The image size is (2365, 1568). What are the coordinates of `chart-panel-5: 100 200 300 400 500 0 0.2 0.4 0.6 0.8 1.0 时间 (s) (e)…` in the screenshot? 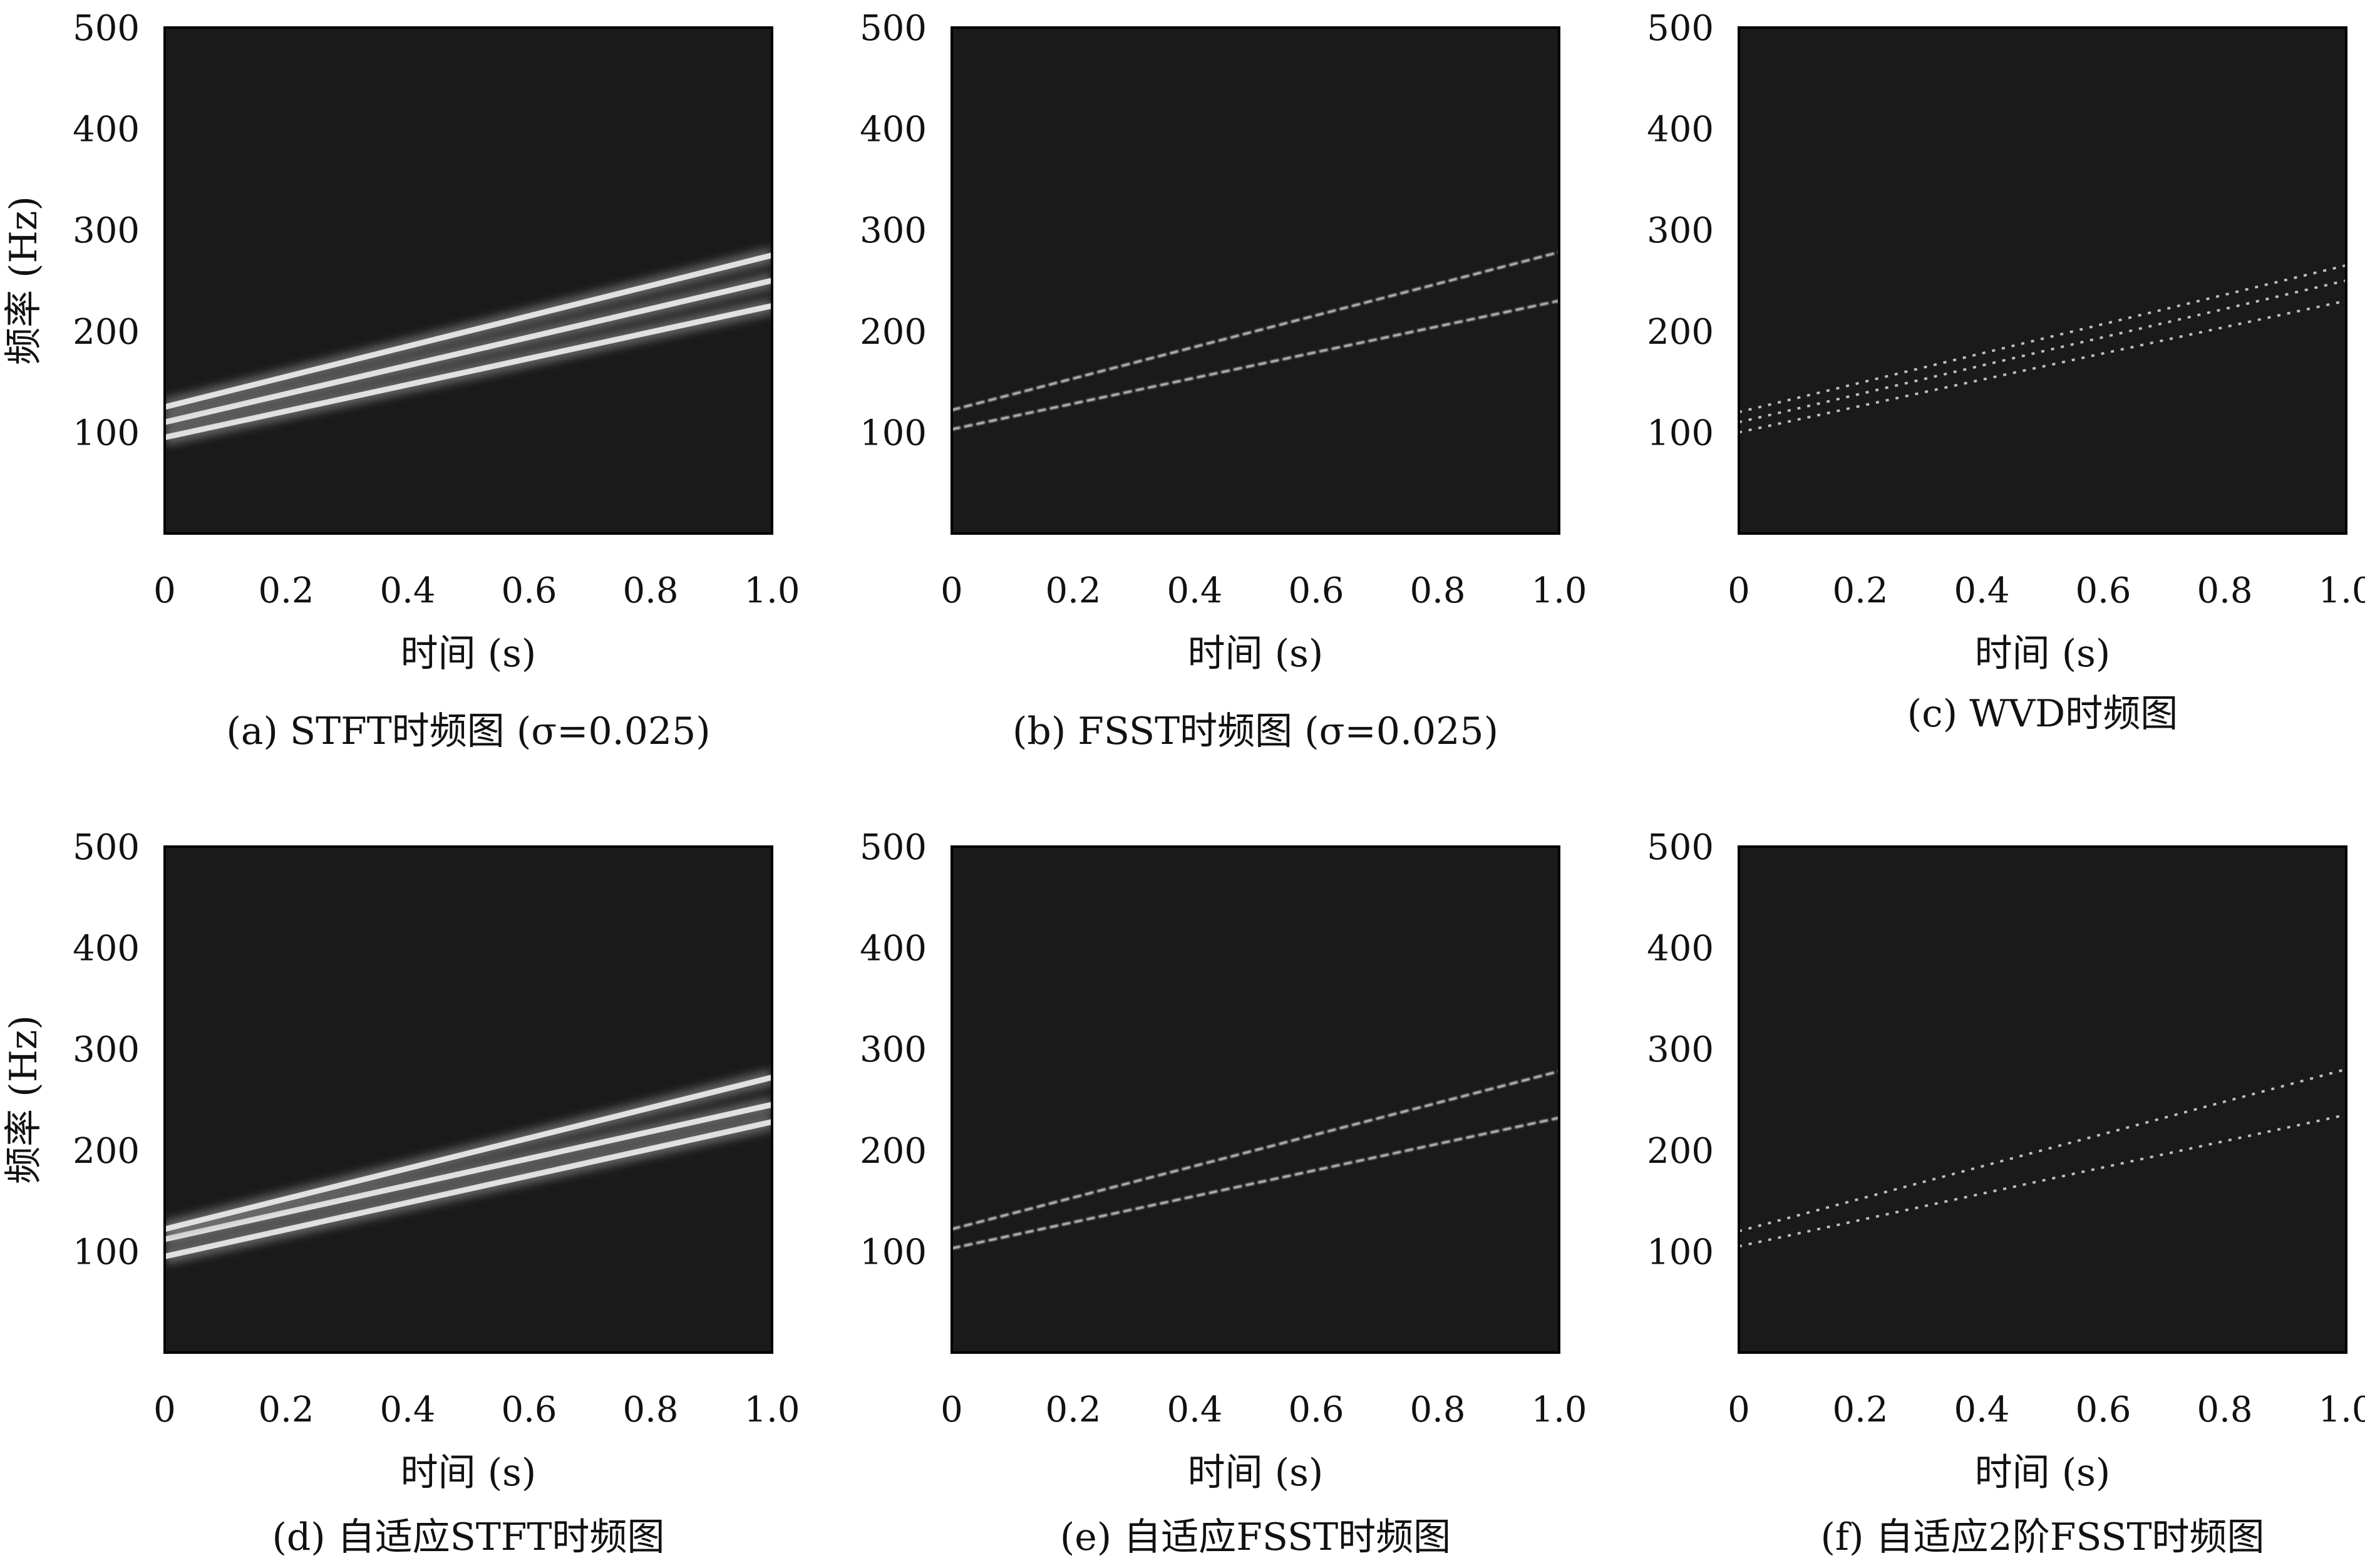 It's located at (1223, 1193).